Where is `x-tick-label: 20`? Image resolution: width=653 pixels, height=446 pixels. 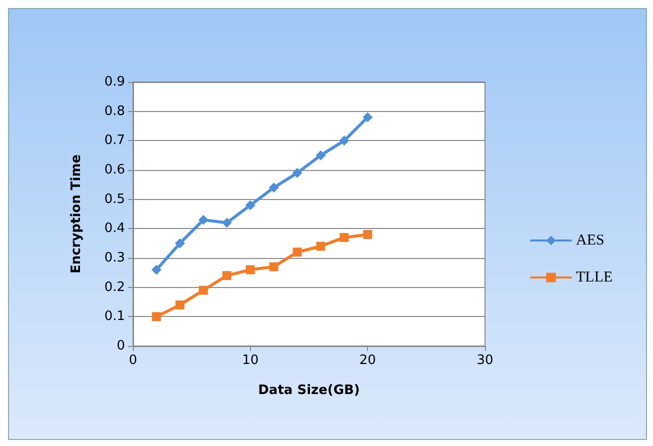
x-tick-label: 20 is located at coordinates (367, 360).